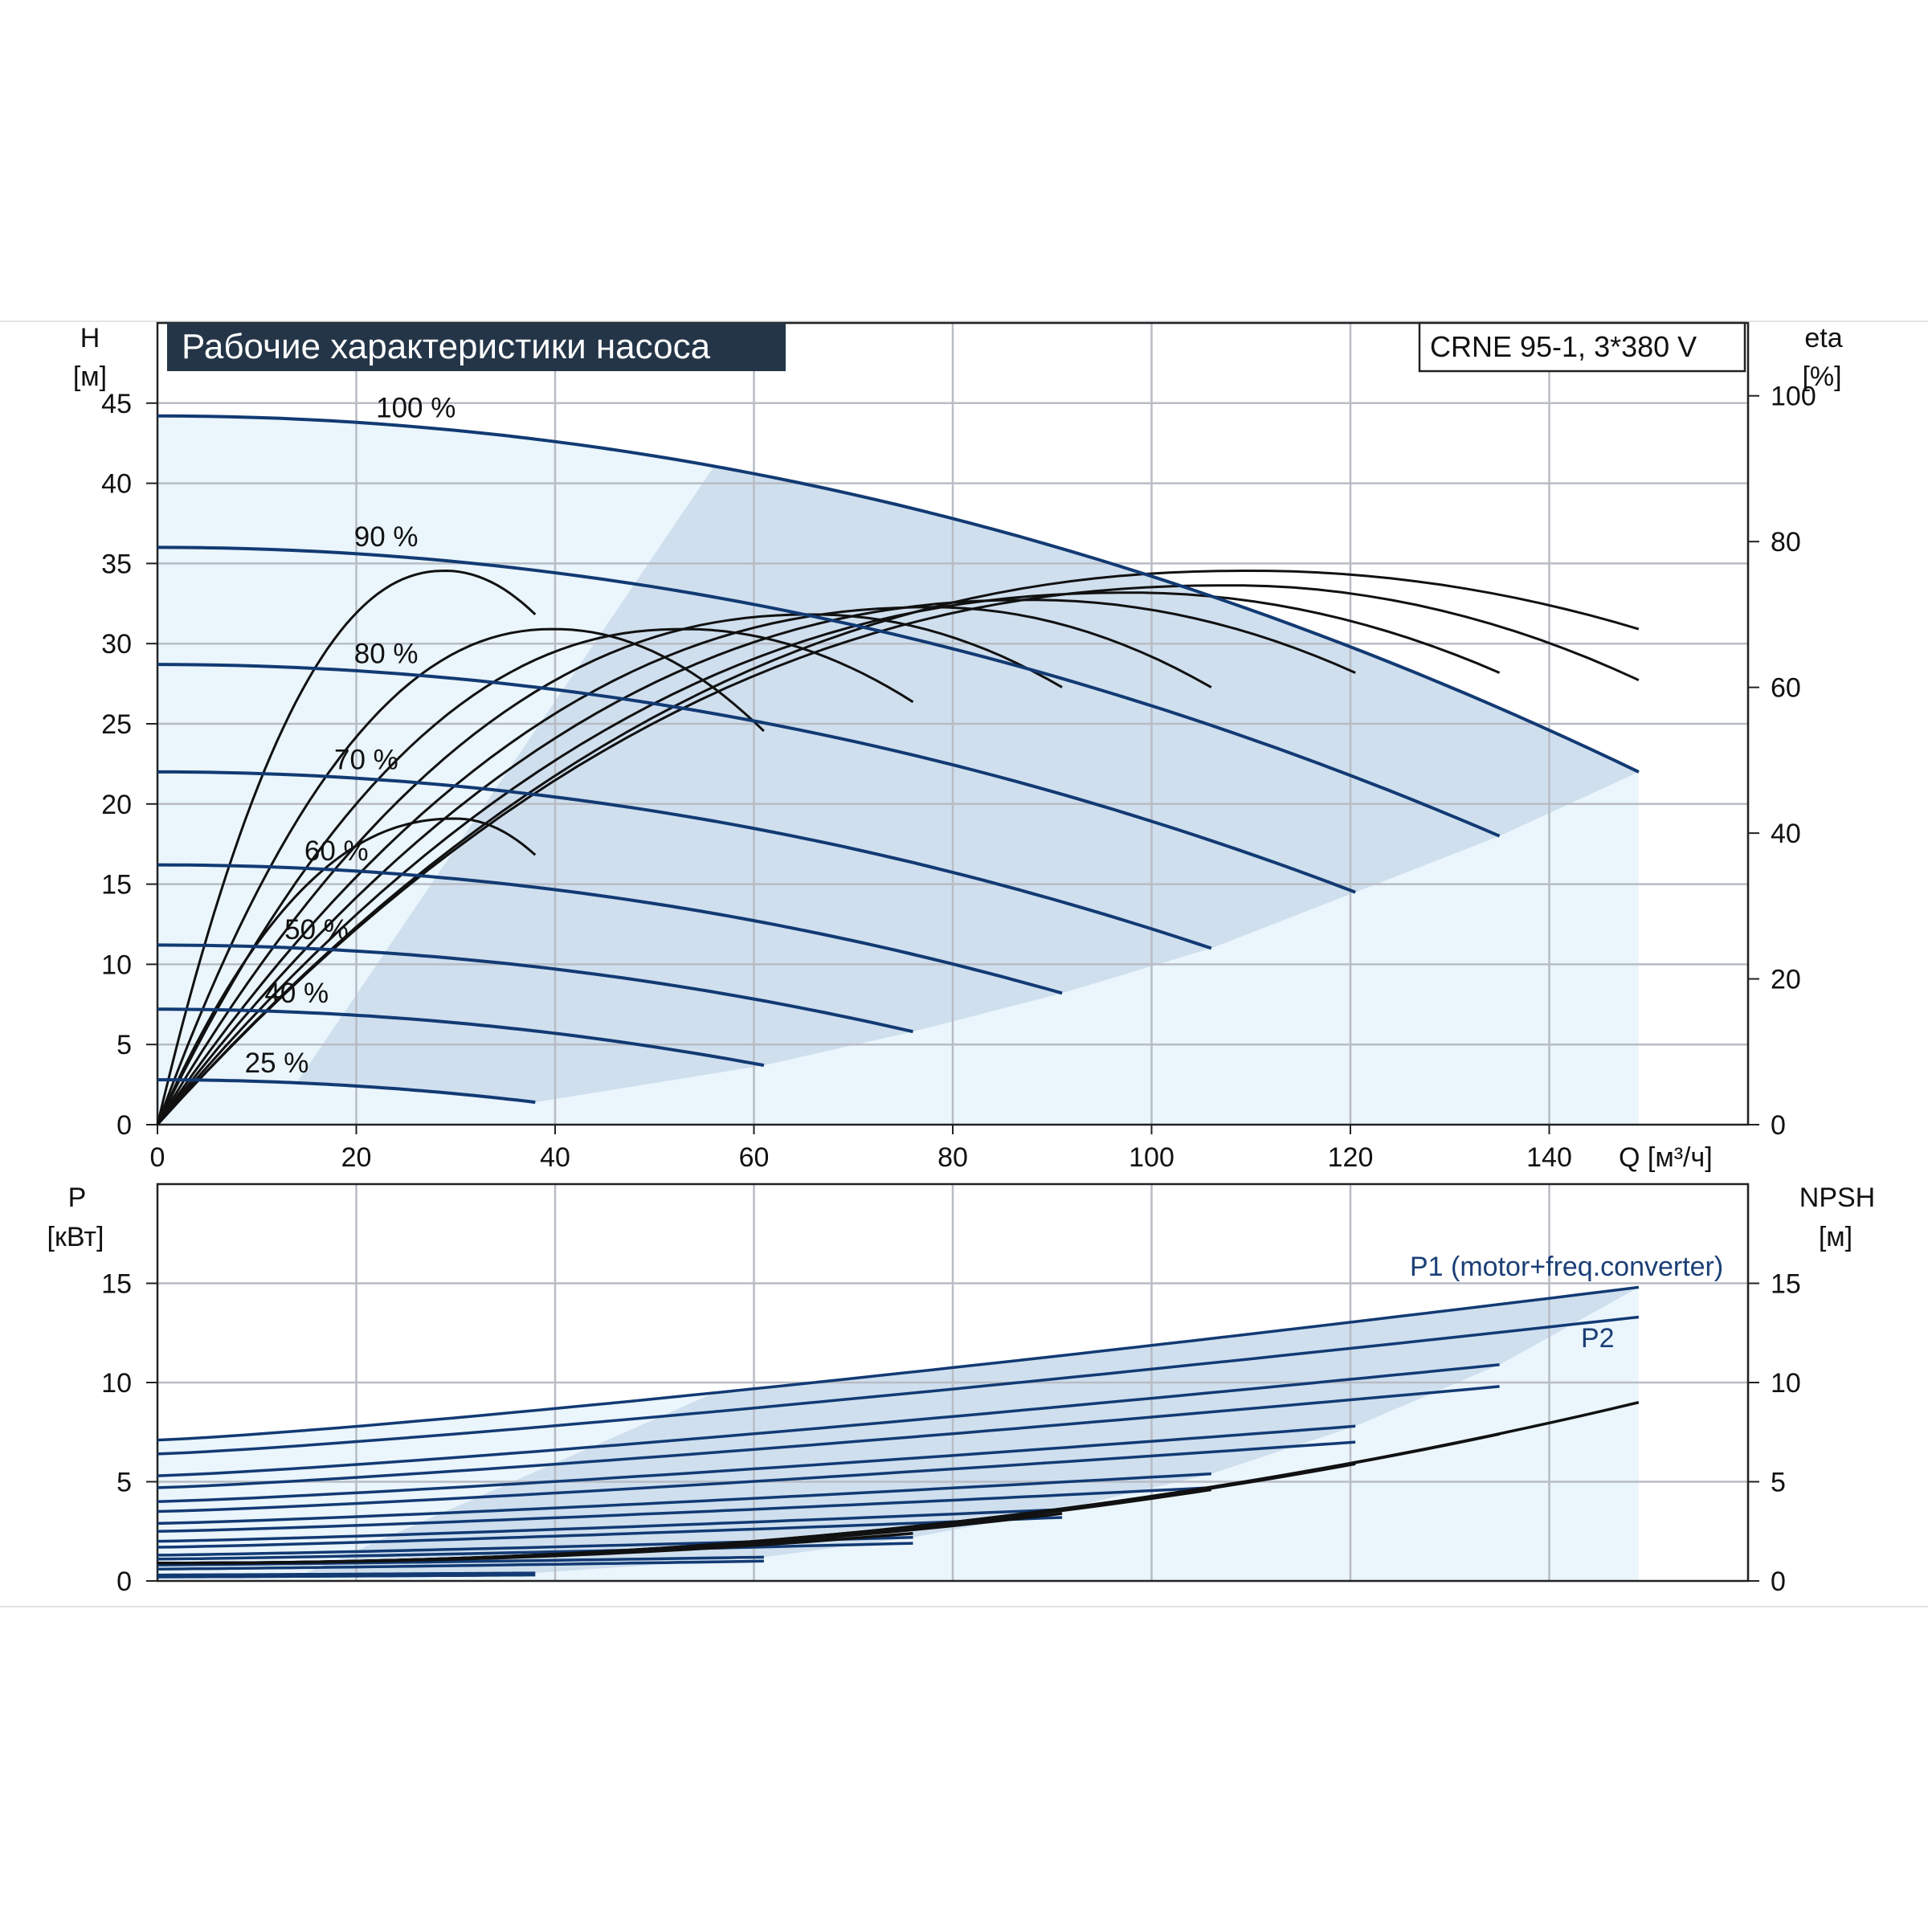 Image resolution: width=1928 pixels, height=1932 pixels. I want to click on head-tick-label: 20, so click(116, 805).